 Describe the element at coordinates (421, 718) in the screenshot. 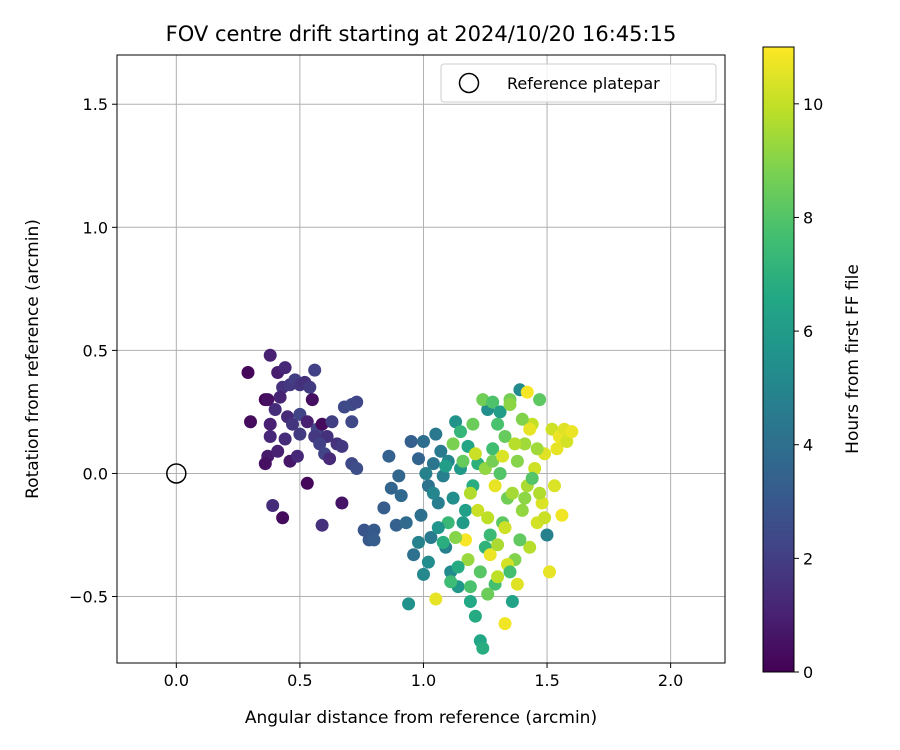

I see `x-axis-label: Angular distance from reference (arcmin)` at that location.